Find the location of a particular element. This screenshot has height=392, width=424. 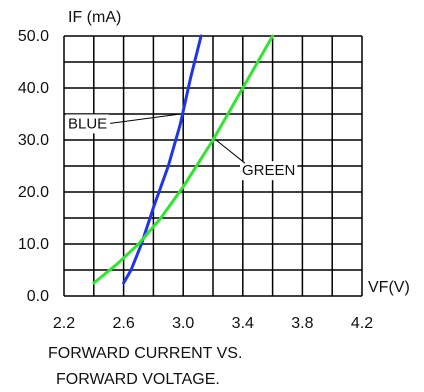

y-axis-title: IF (mA) is located at coordinates (94, 17).